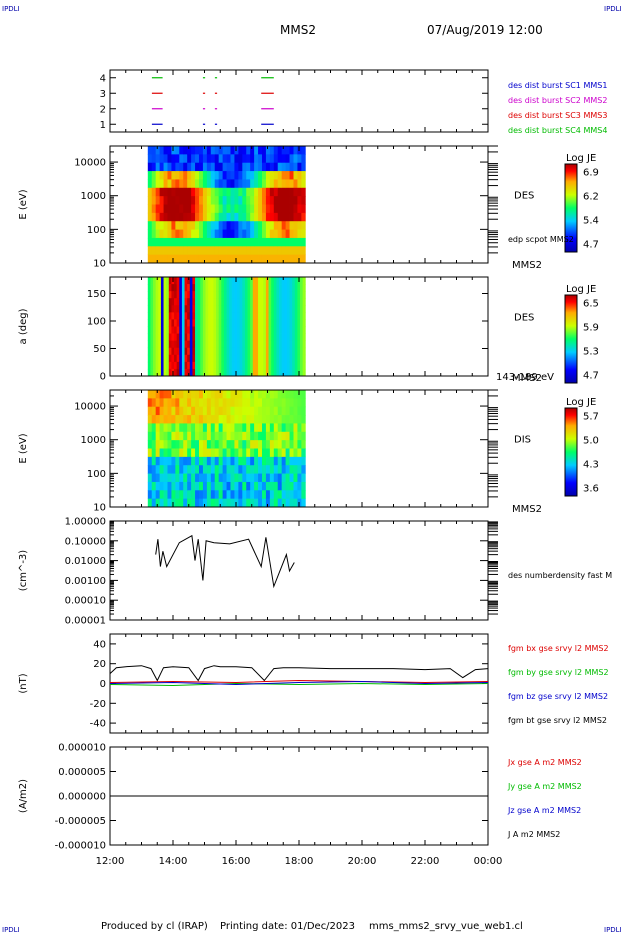  I want to click on dis-label: DIS, so click(522, 440).